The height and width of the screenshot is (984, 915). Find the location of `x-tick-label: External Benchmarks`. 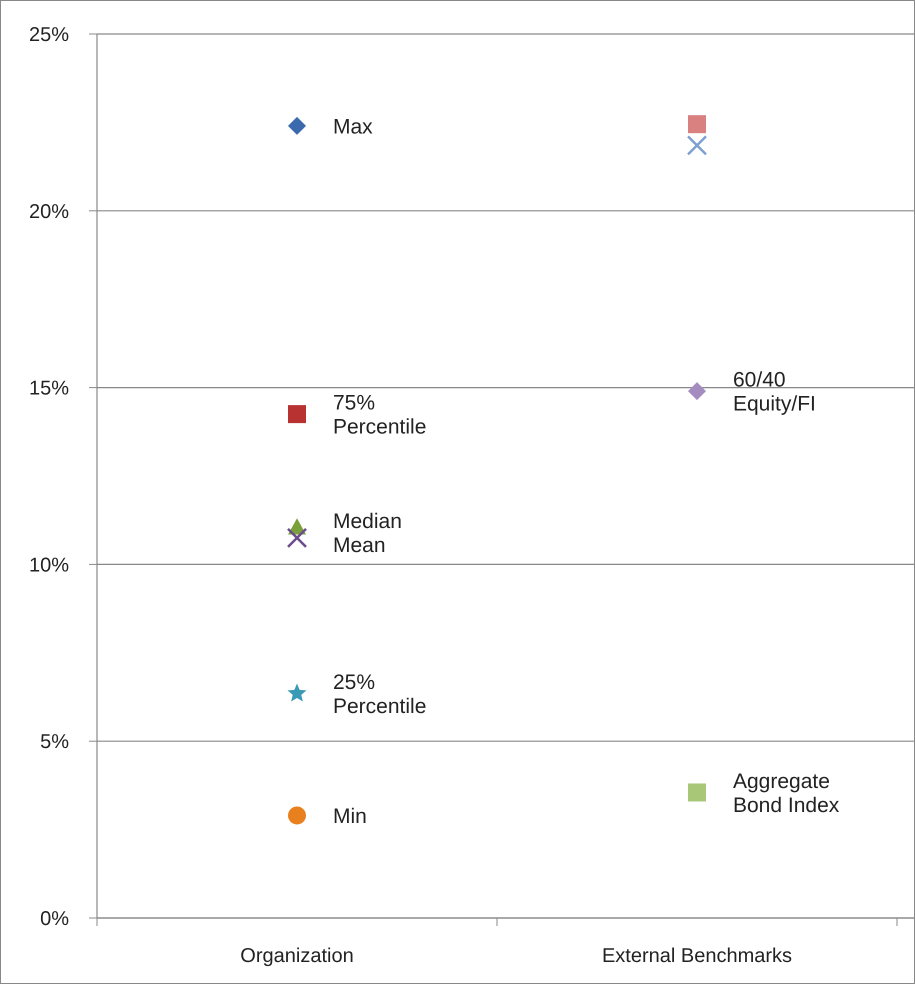

x-tick-label: External Benchmarks is located at coordinates (697, 956).